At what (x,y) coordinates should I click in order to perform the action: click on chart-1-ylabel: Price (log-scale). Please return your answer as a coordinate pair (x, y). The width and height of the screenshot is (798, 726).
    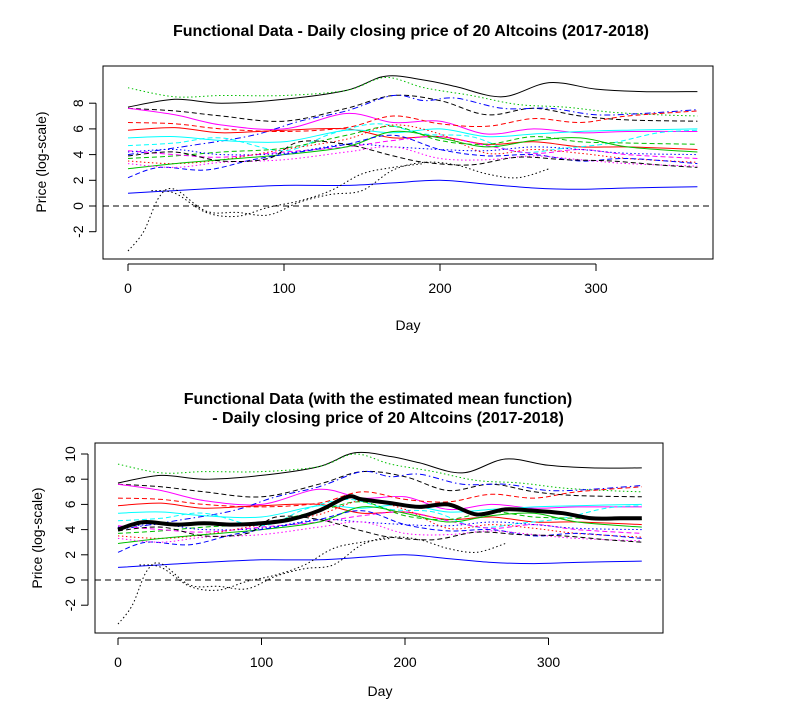
    Looking at the image, I should click on (41, 161).